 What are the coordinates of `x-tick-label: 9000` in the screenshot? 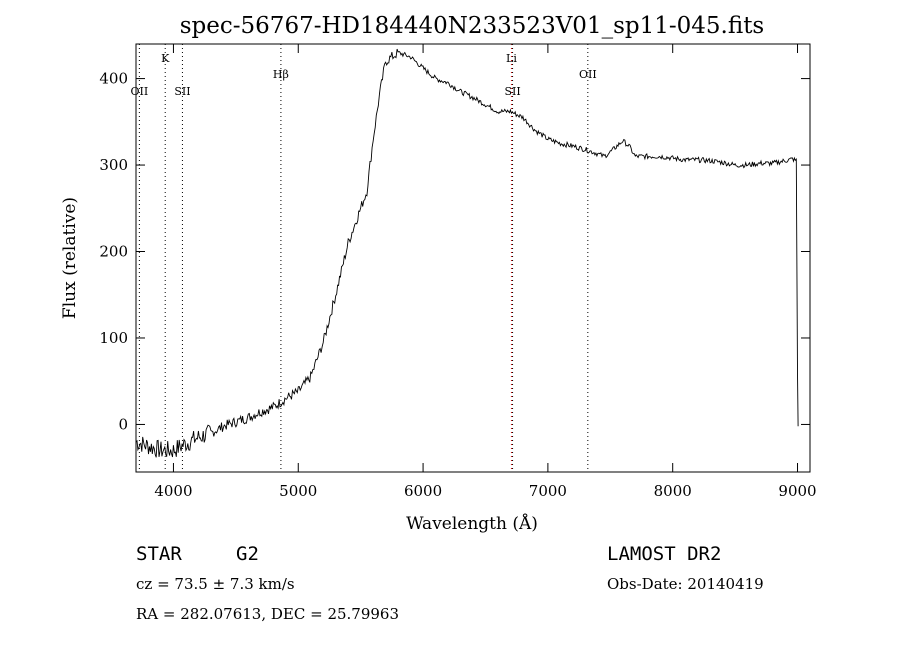 It's located at (797, 491).